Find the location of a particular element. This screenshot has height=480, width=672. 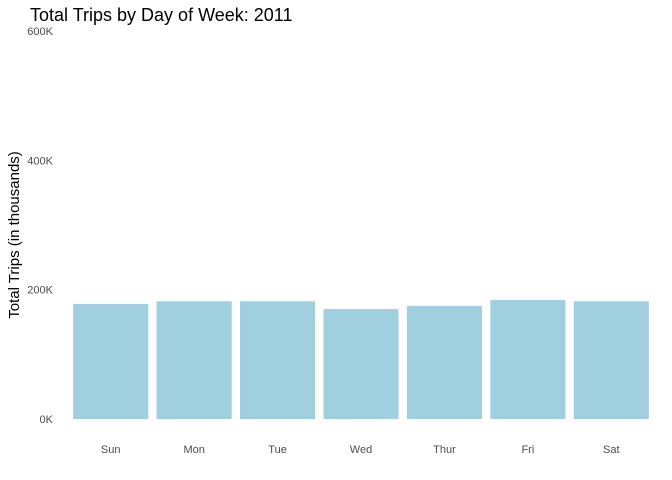

y-axis-ticks: 0K 200K 400K 600K is located at coordinates (40, 226).